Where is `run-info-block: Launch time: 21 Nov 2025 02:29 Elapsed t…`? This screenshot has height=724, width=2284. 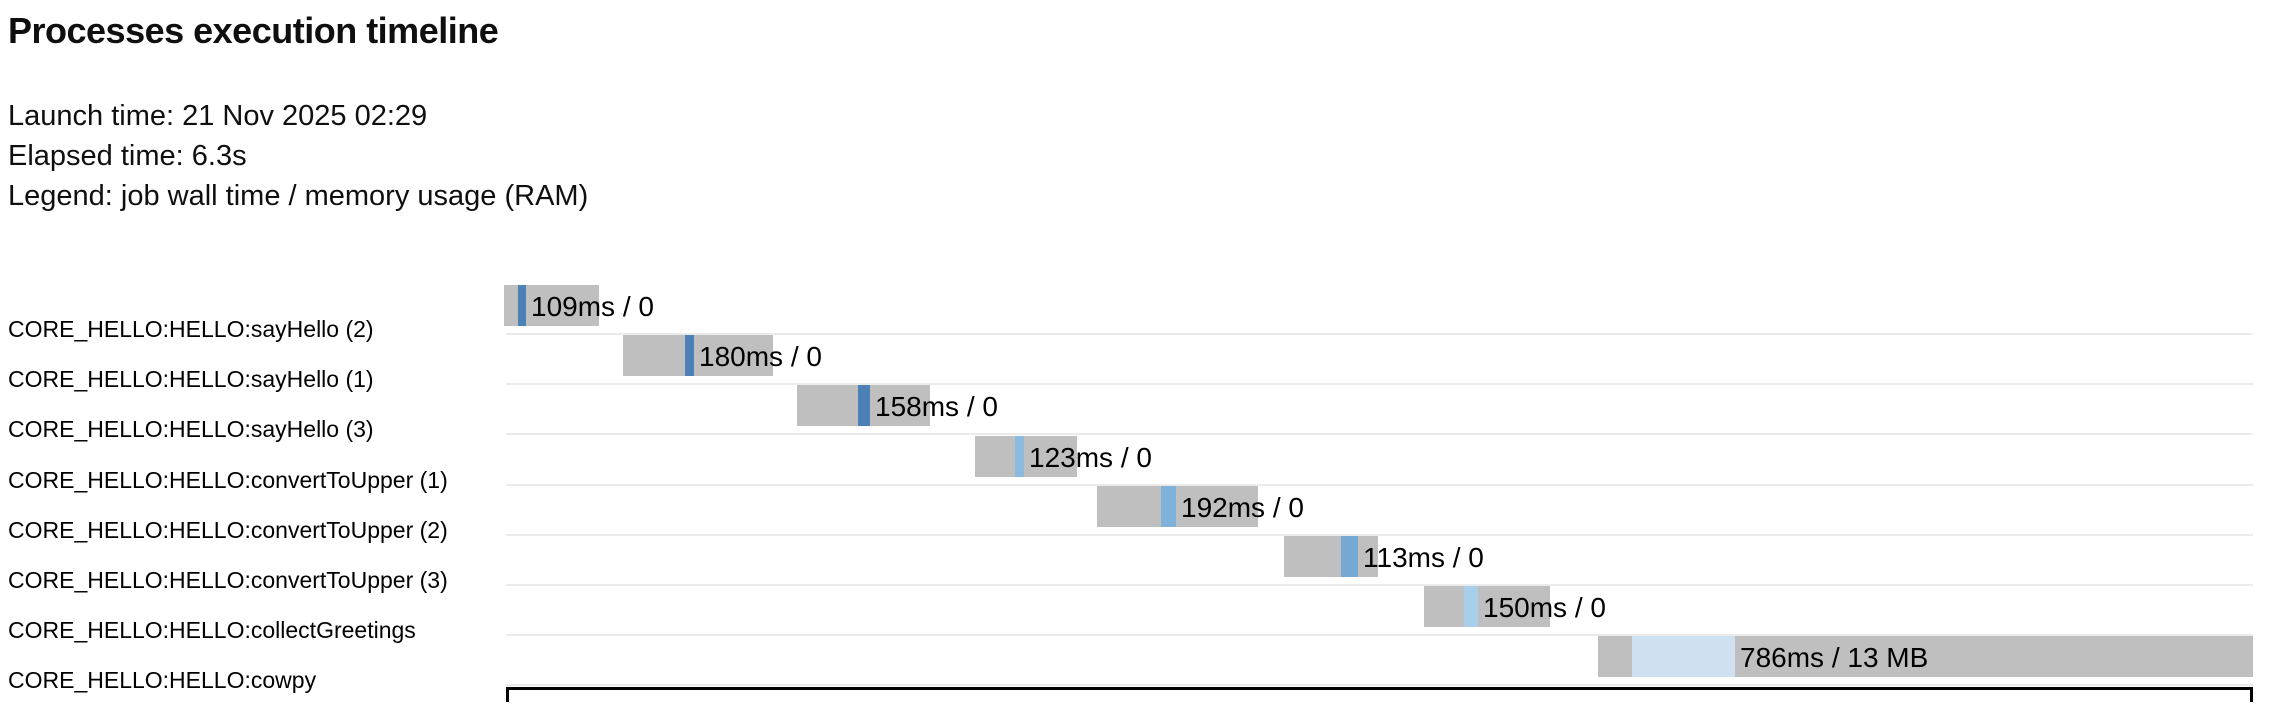
run-info-block: Launch time: 21 Nov 2025 02:29 Elapsed t… is located at coordinates (298, 156).